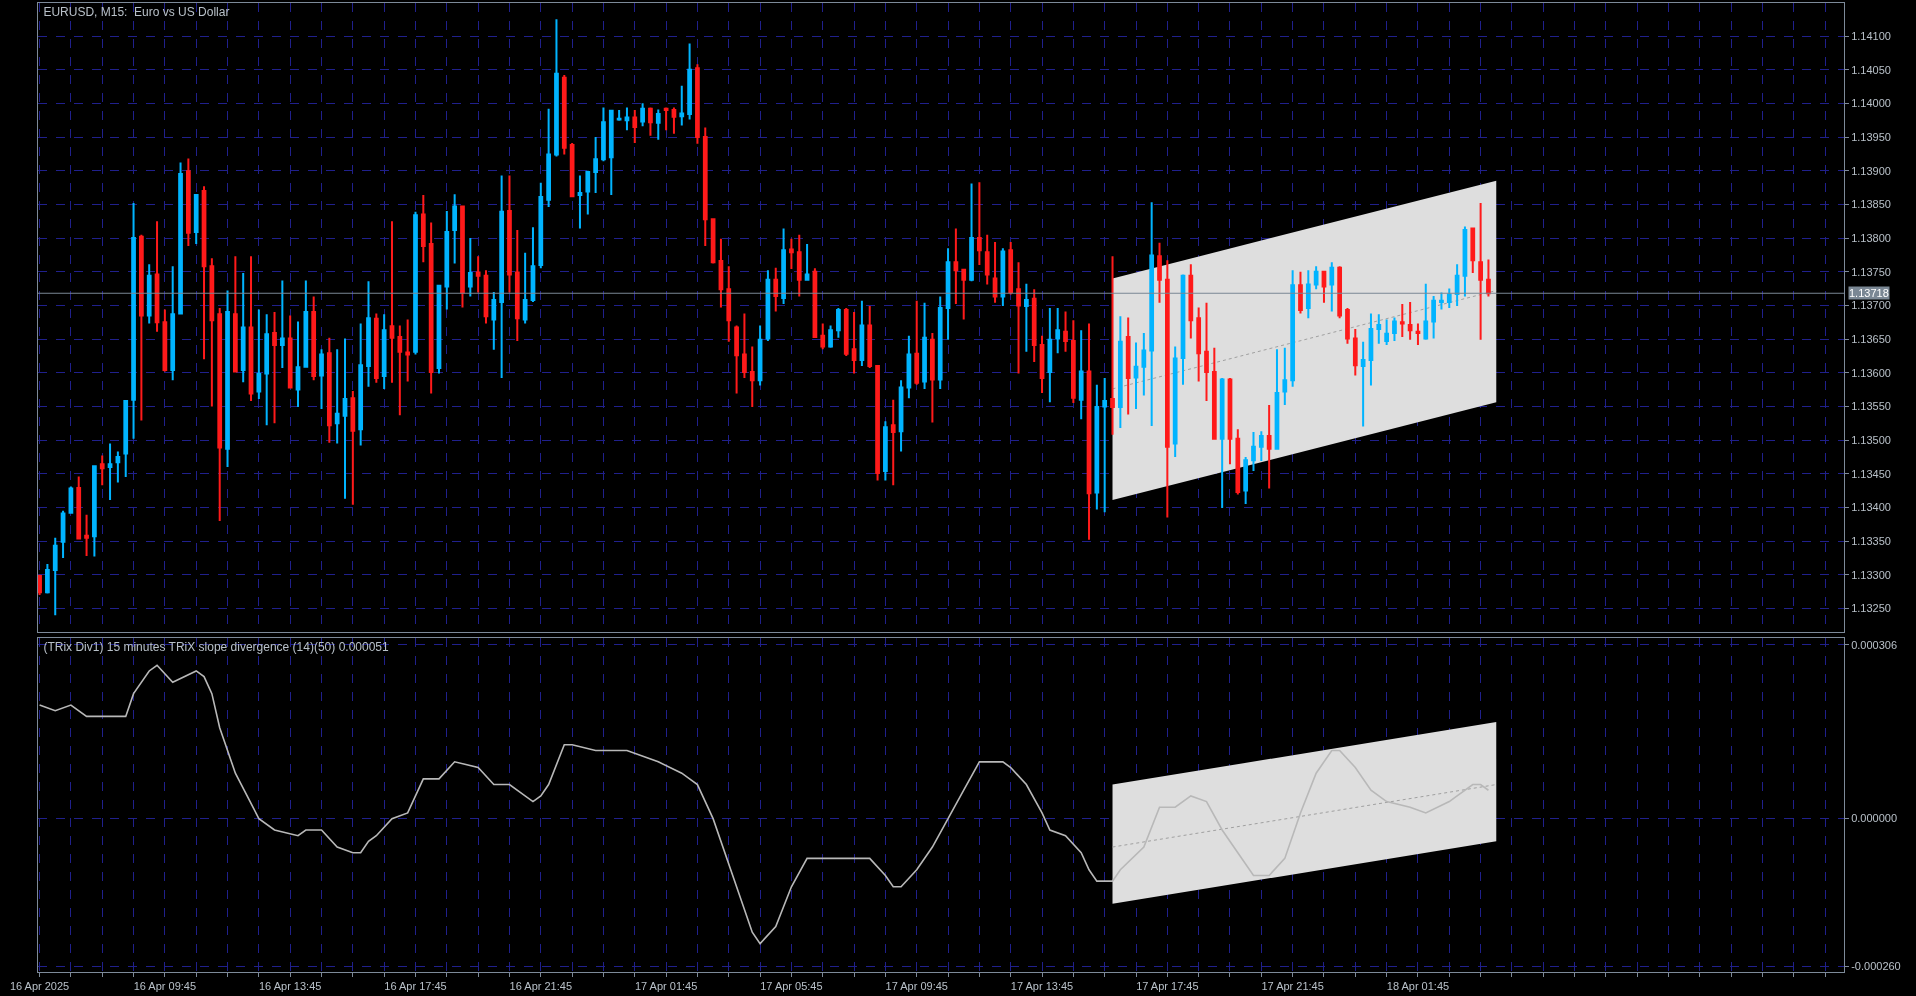  I want to click on x-tick-label: 16 Apr 2025, so click(39, 986).